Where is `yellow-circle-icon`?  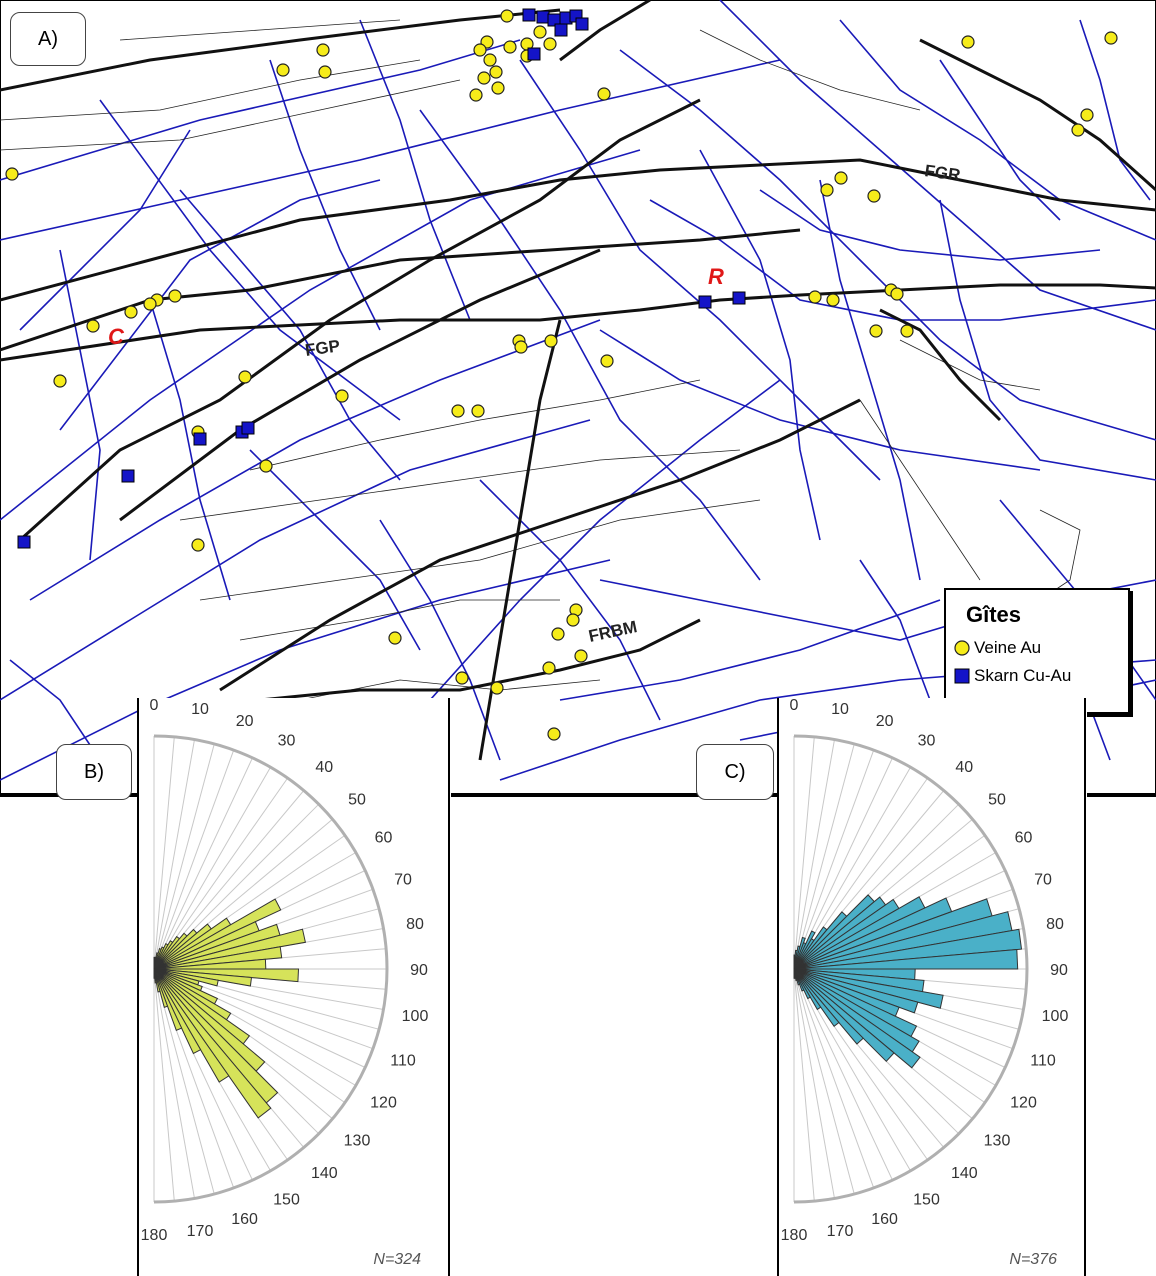
yellow-circle-icon is located at coordinates (962, 648).